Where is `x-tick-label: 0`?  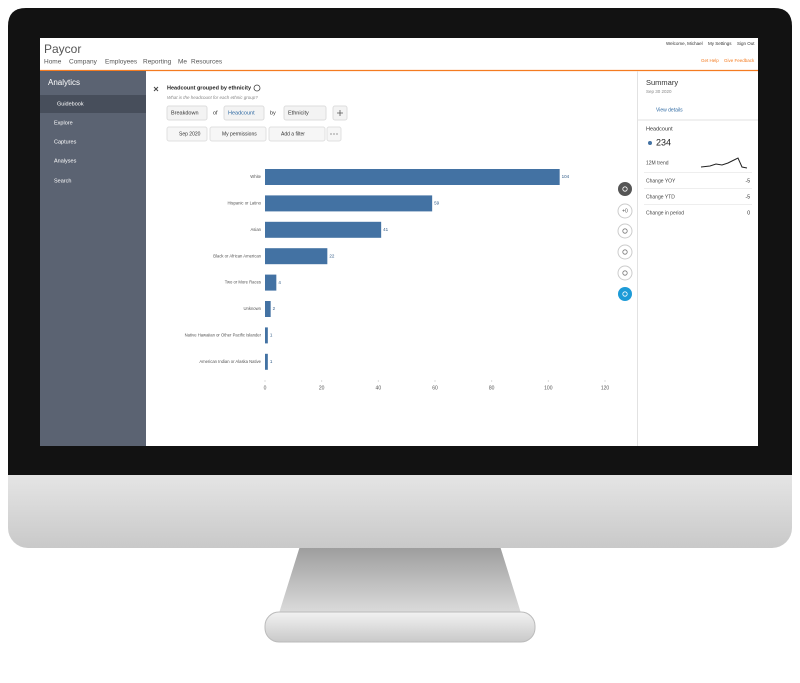
x-tick-label: 0 is located at coordinates (265, 388).